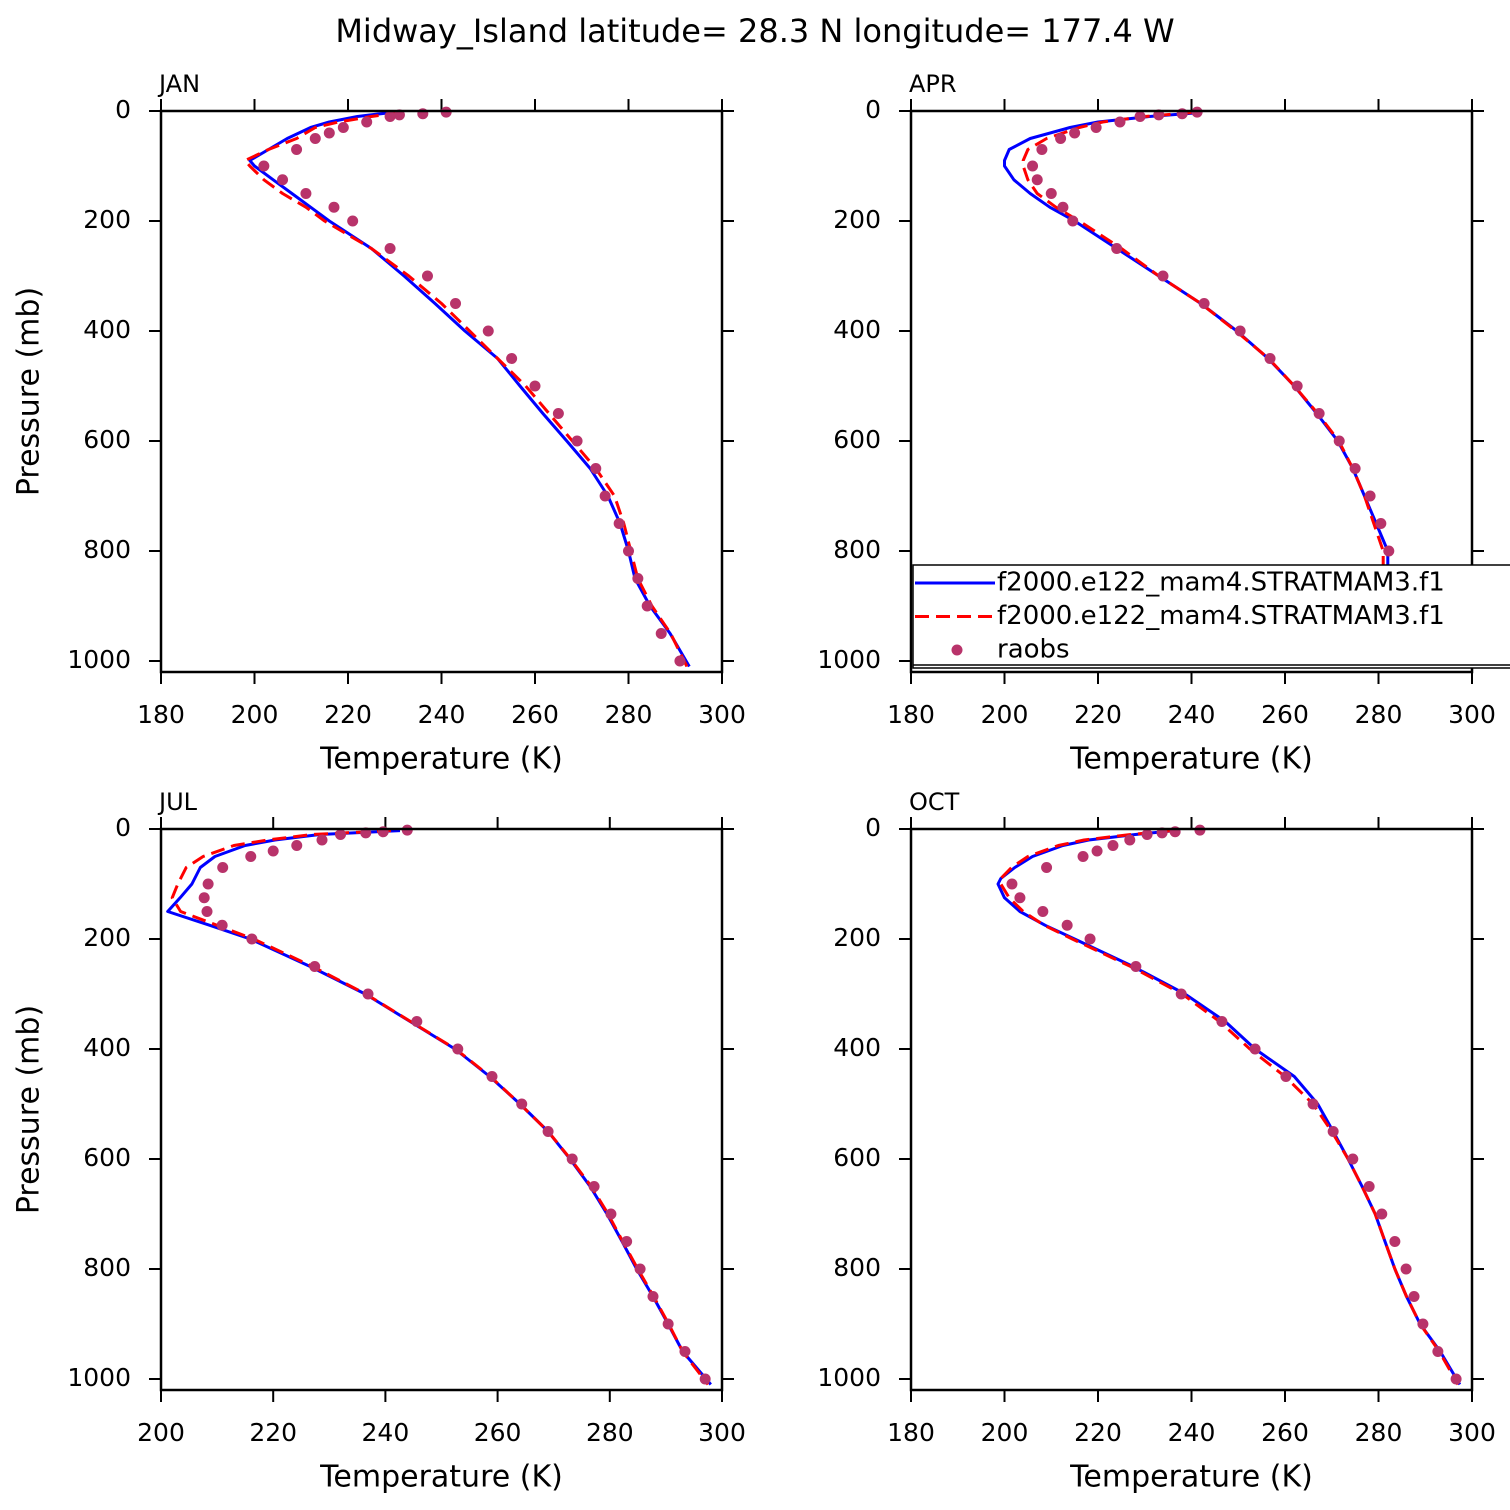 This screenshot has height=1510, width=1510. I want to click on y-tick-label: 600, so click(857, 439).